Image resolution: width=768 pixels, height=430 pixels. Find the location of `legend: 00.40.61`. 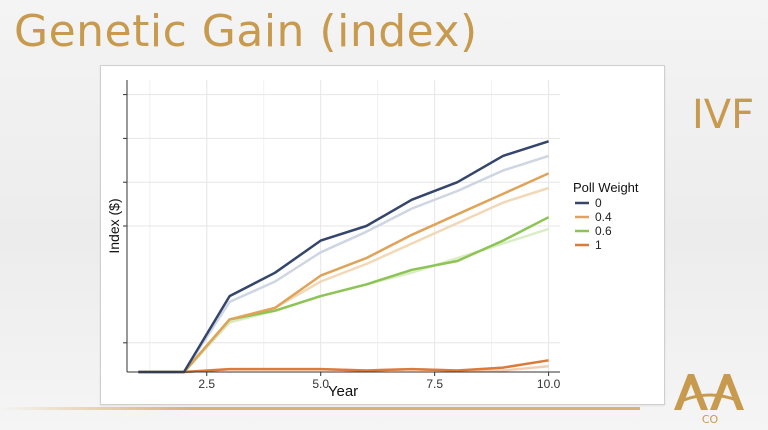

legend: 00.40.61 is located at coordinates (593, 224).